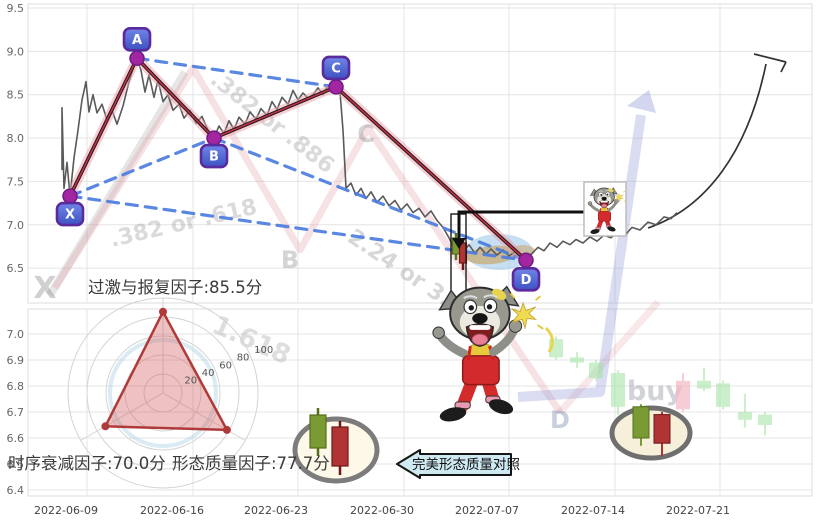  What do you see at coordinates (581, 258) in the screenshot?
I see `watermark-arrow-shaft` at bounding box center [581, 258].